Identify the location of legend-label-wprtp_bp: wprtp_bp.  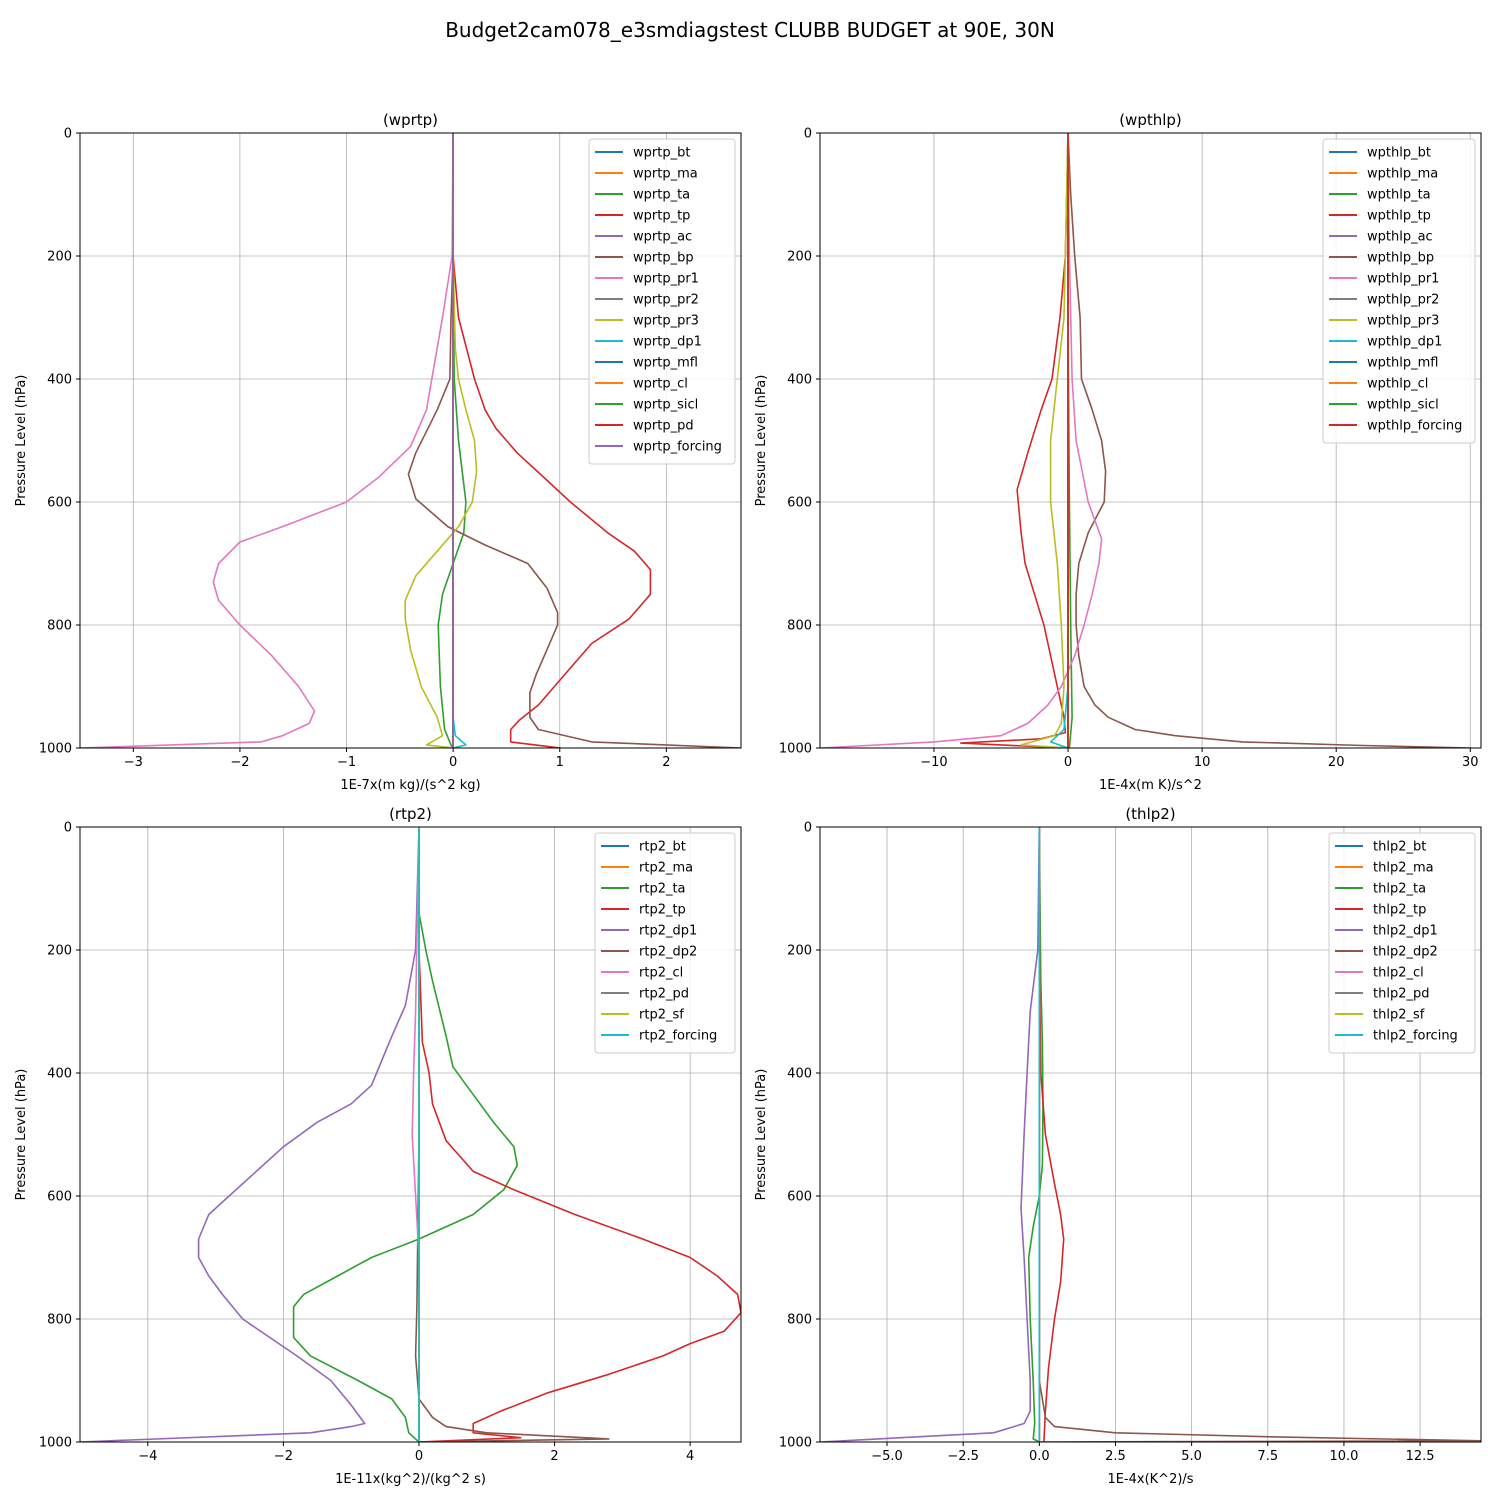
(663, 258).